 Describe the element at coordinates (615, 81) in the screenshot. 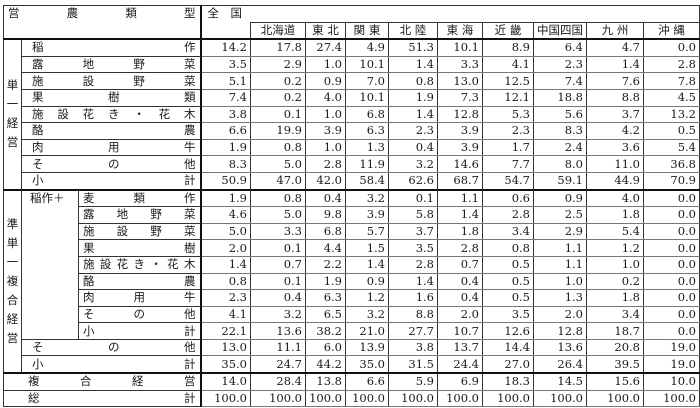

I see `table-cell: 7.6` at that location.